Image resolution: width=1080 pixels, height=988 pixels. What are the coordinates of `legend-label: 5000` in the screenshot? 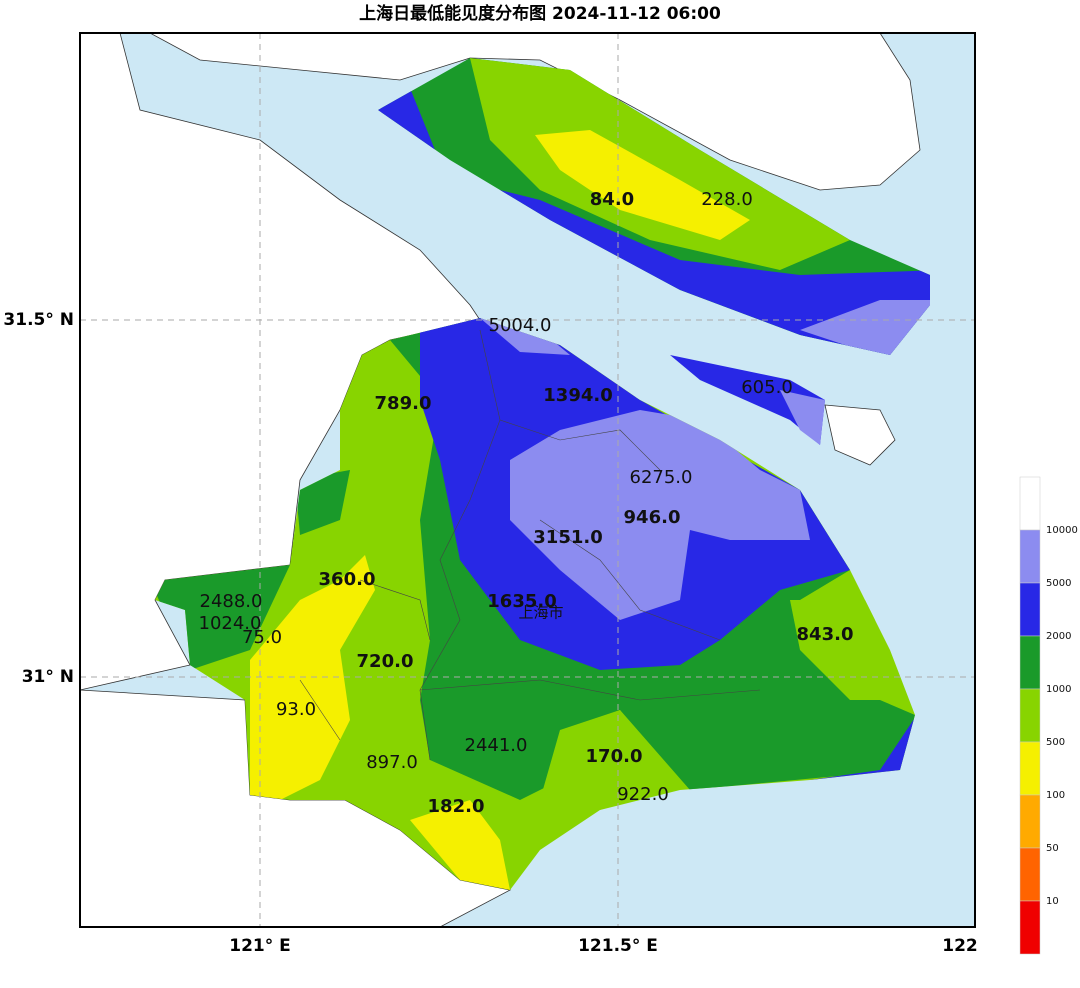 It's located at (1058, 583).